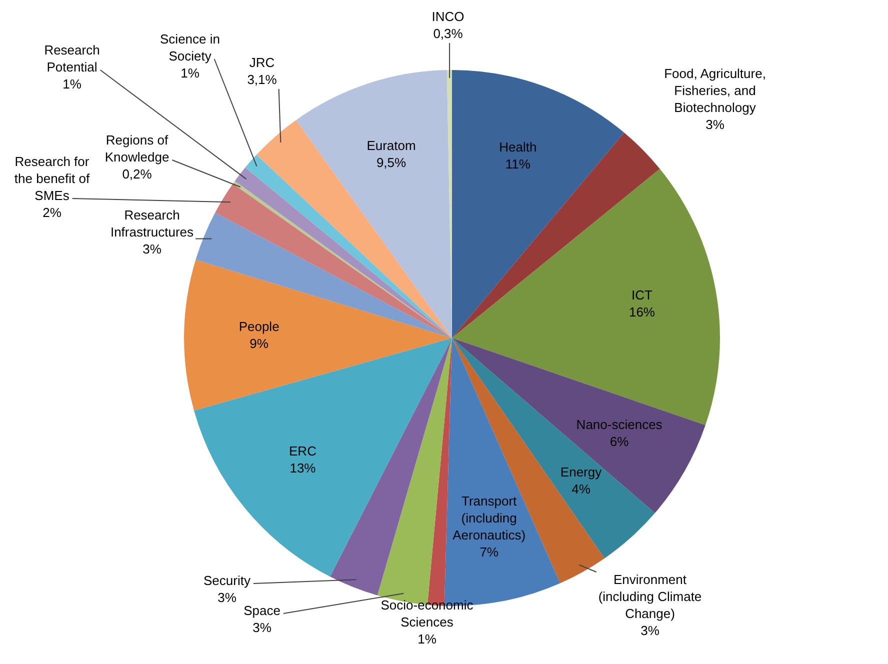 This screenshot has height=664, width=888. What do you see at coordinates (489, 517) in the screenshot?
I see `slice-label: Transport (including Aeronautics)` at bounding box center [489, 517].